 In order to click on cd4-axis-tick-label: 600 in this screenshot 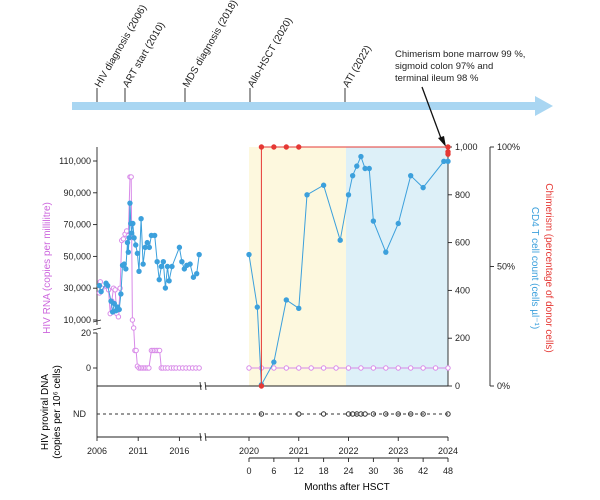, I will do `click(462, 243)`.